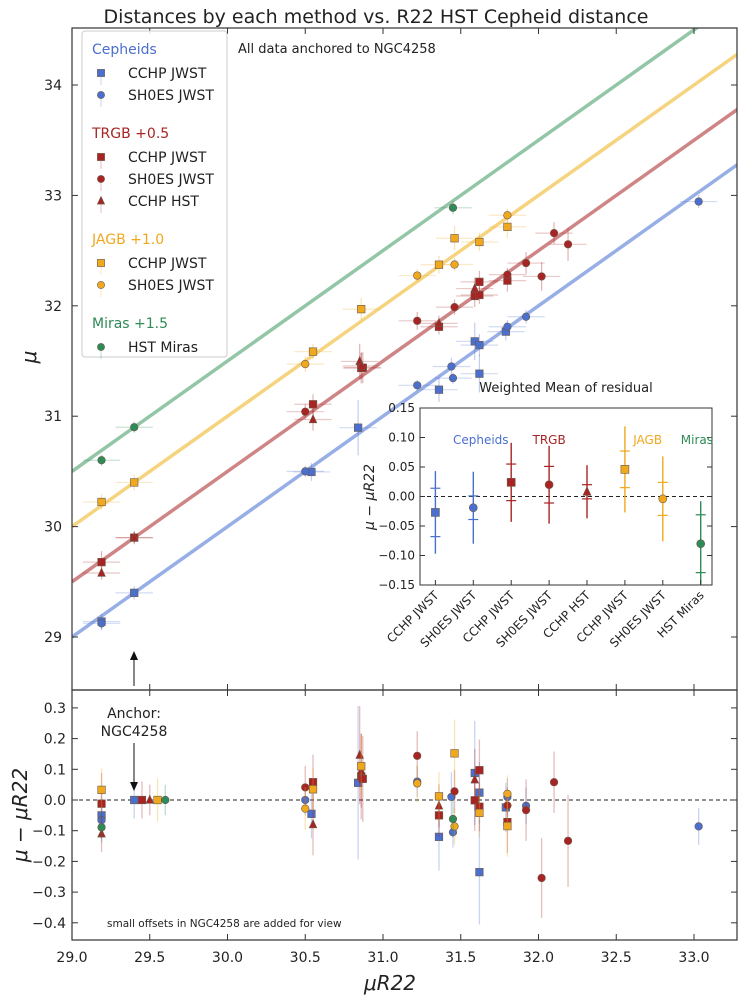  What do you see at coordinates (53, 196) in the screenshot?
I see `y-tick-label: 33` at bounding box center [53, 196].